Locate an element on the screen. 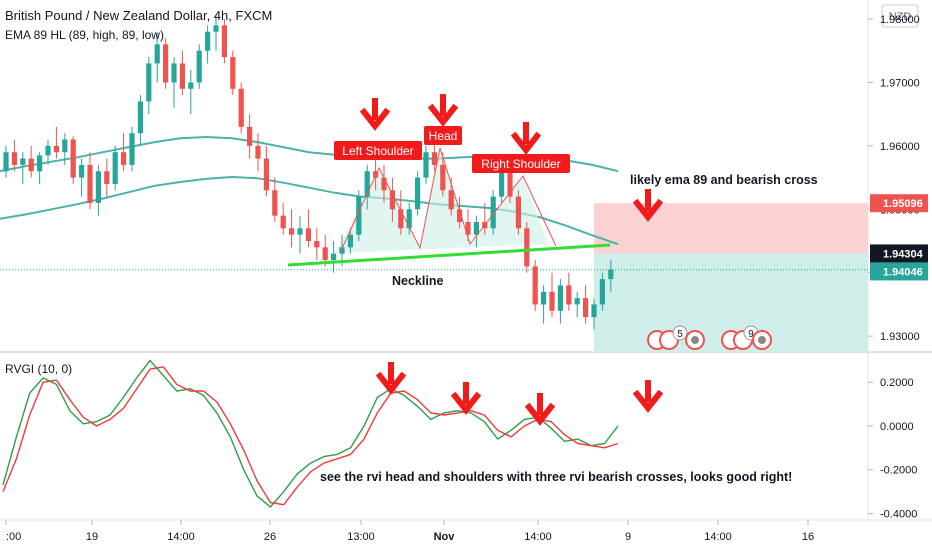  head-shoulders-outline is located at coordinates (448, 200).